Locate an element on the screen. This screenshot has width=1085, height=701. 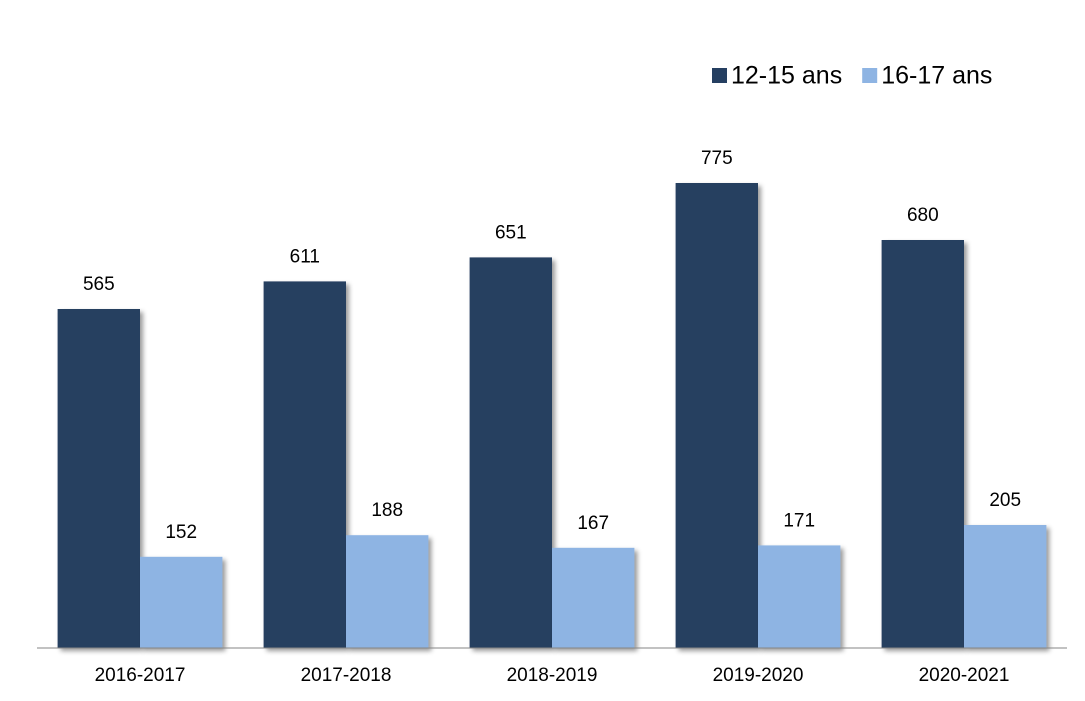
legend-label: 12-15 ans is located at coordinates (786, 76).